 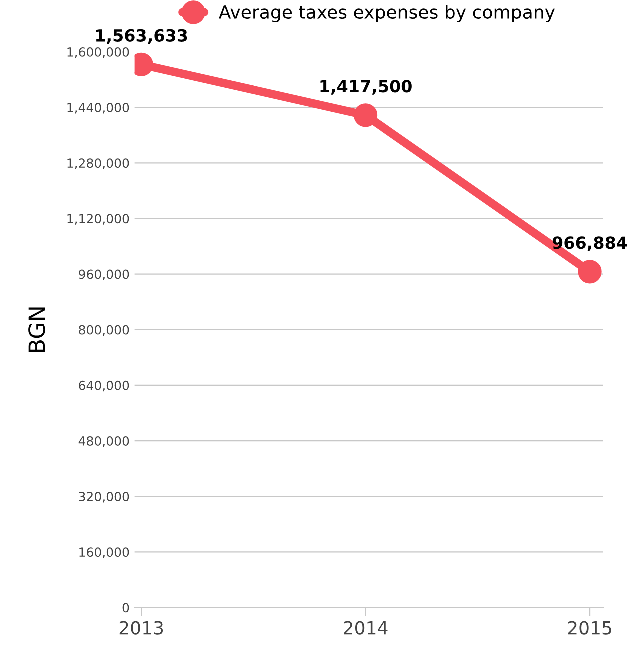 I want to click on legend-label: Average taxes expenses by company, so click(x=387, y=14).